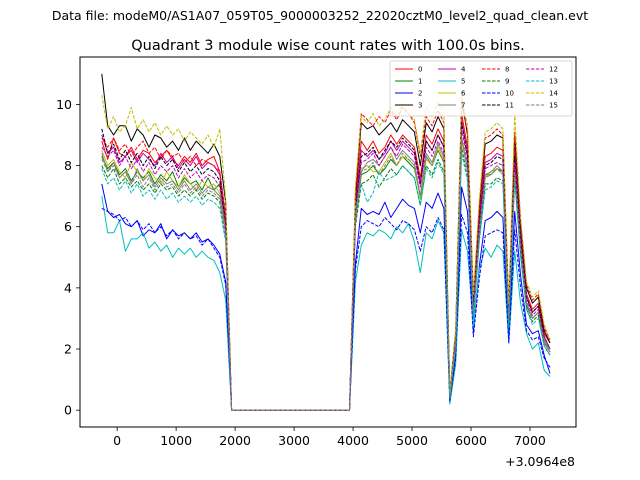 The image size is (640, 480). What do you see at coordinates (420, 82) in the screenshot?
I see `legend-label-1: 1` at bounding box center [420, 82].